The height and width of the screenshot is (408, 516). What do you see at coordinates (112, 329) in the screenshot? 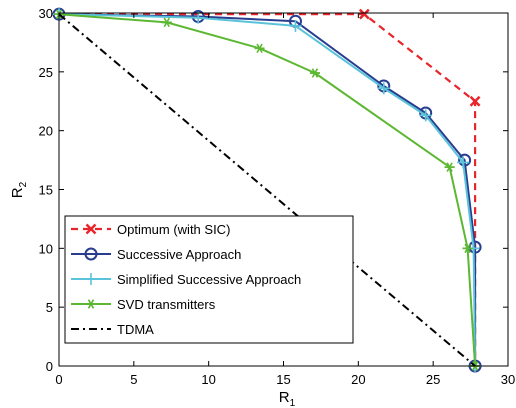
I see `legend-entry-tdma: TDMA` at bounding box center [112, 329].